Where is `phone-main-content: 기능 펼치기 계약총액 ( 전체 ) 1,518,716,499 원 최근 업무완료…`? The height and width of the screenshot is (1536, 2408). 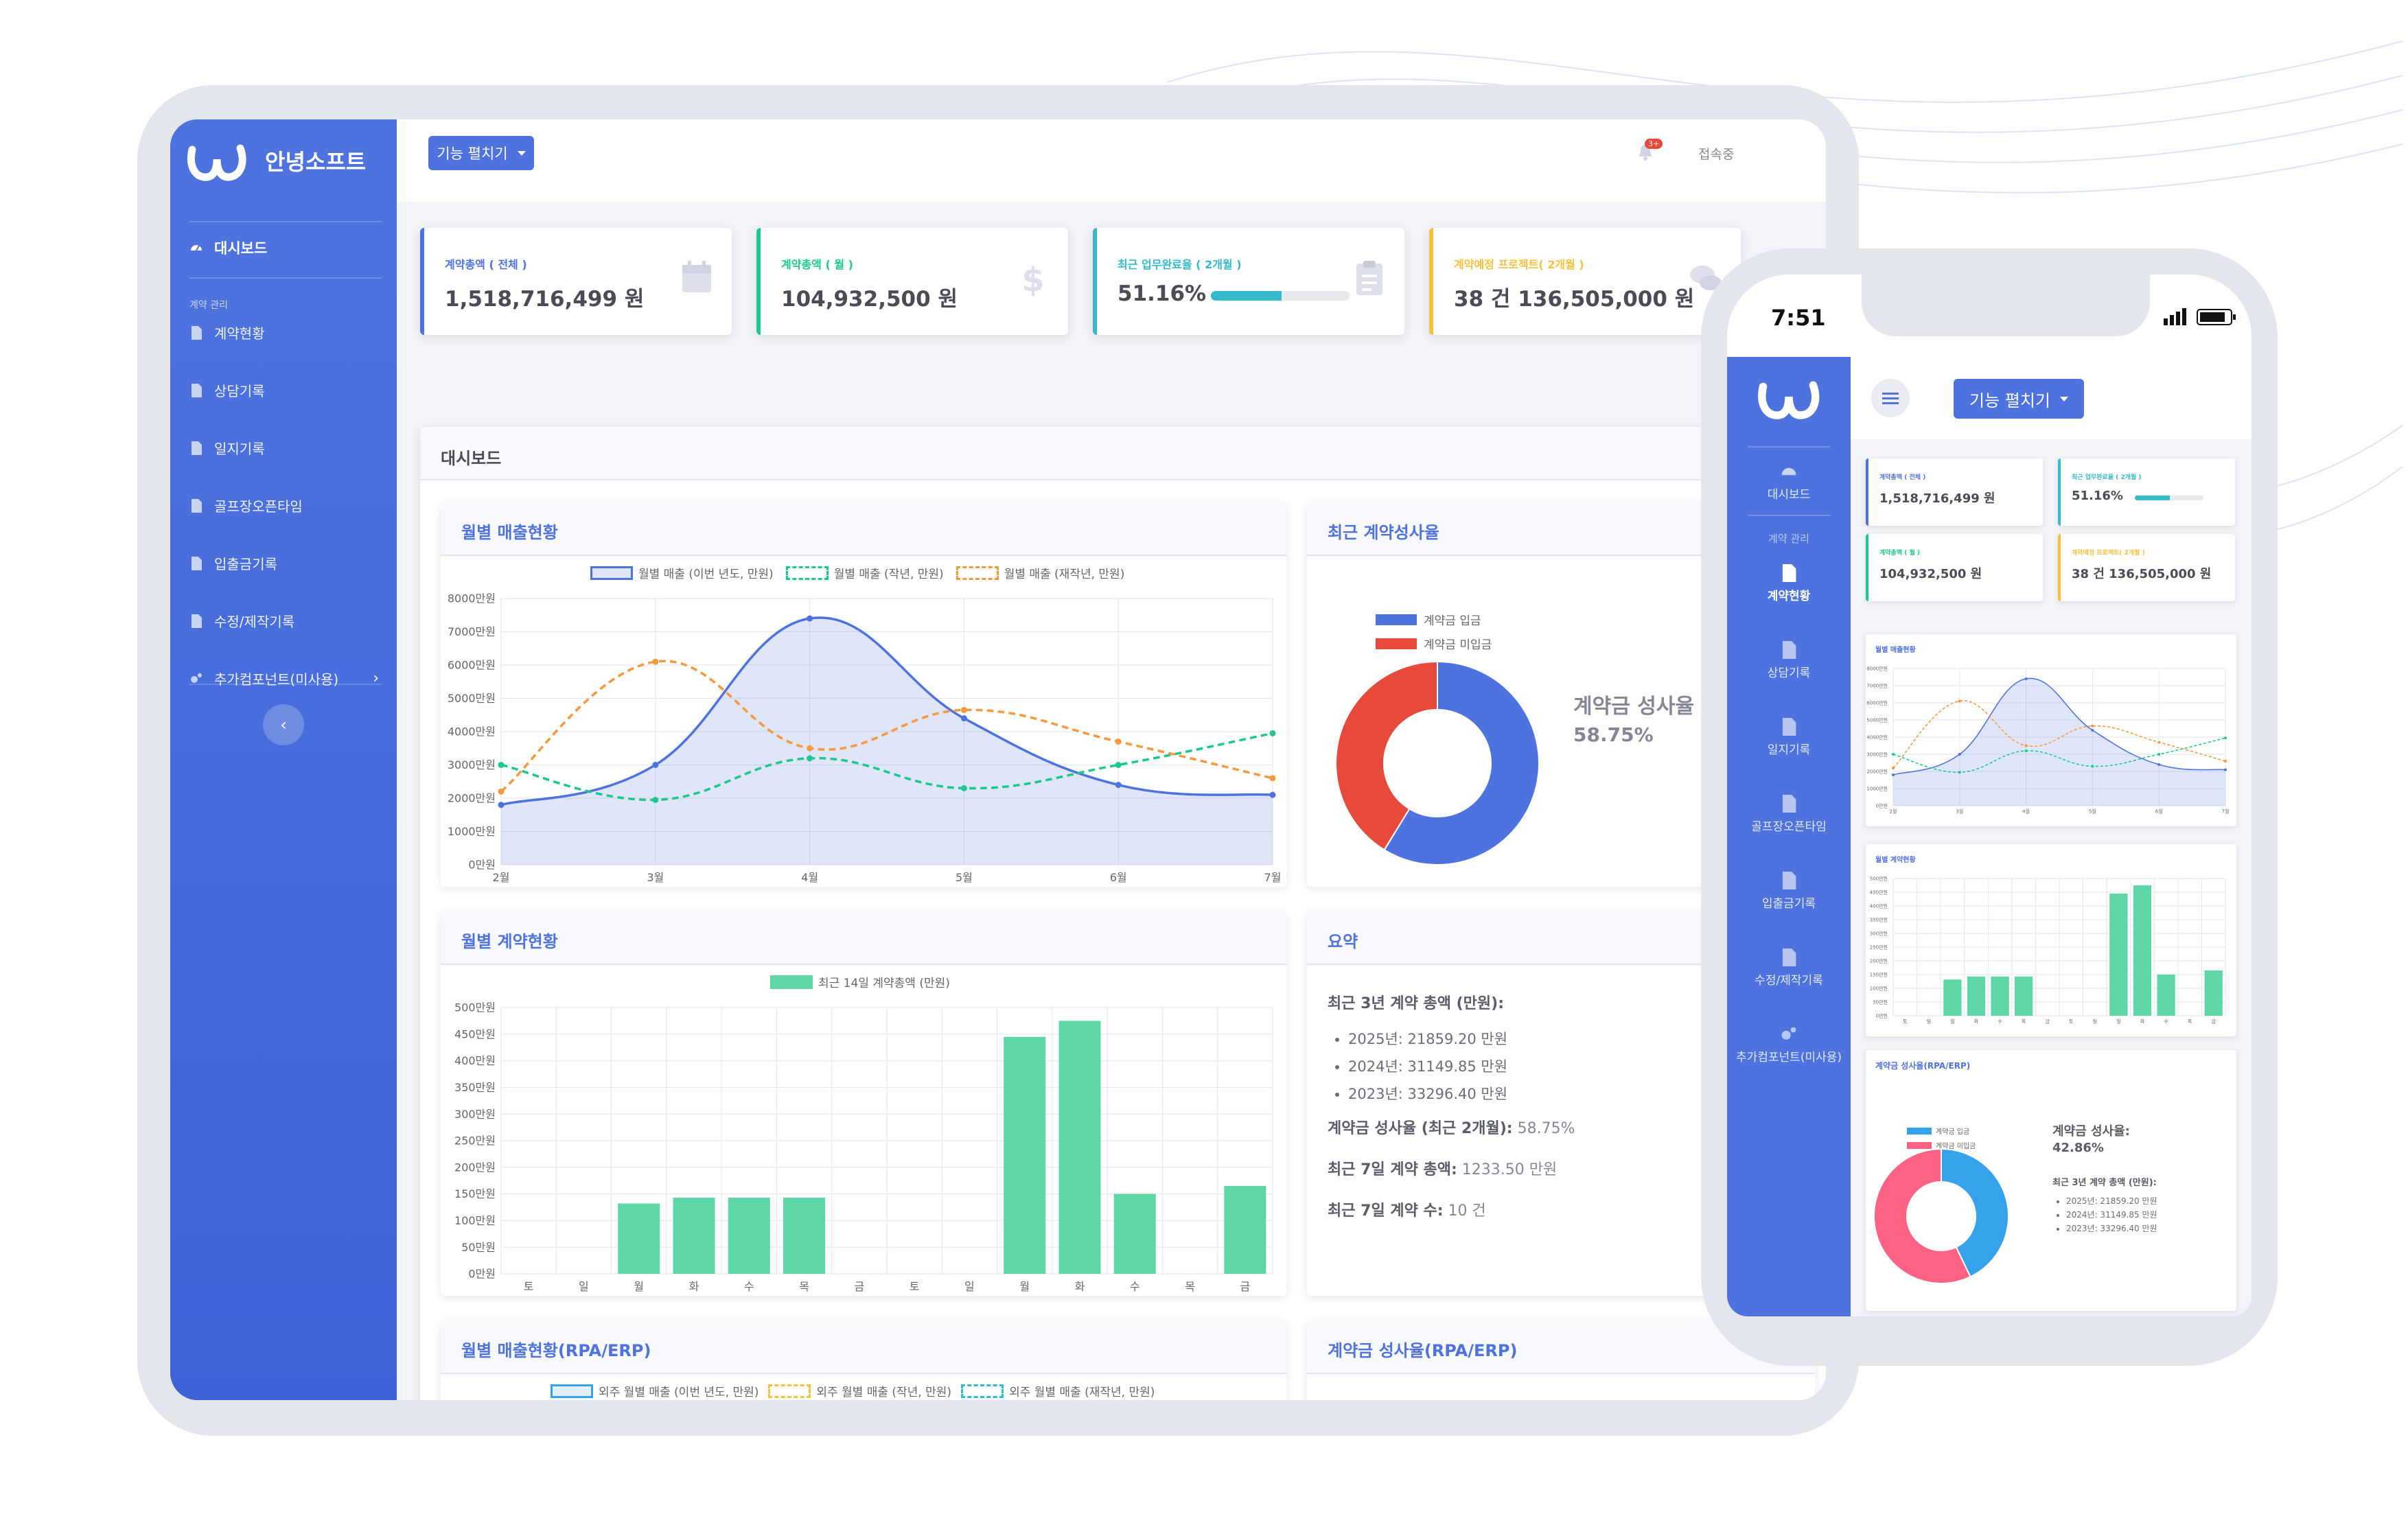
phone-main-content: 기능 펼치기 계약총액 ( 전체 ) 1,518,716,499 원 최근 업무완료… is located at coordinates (2051, 836).